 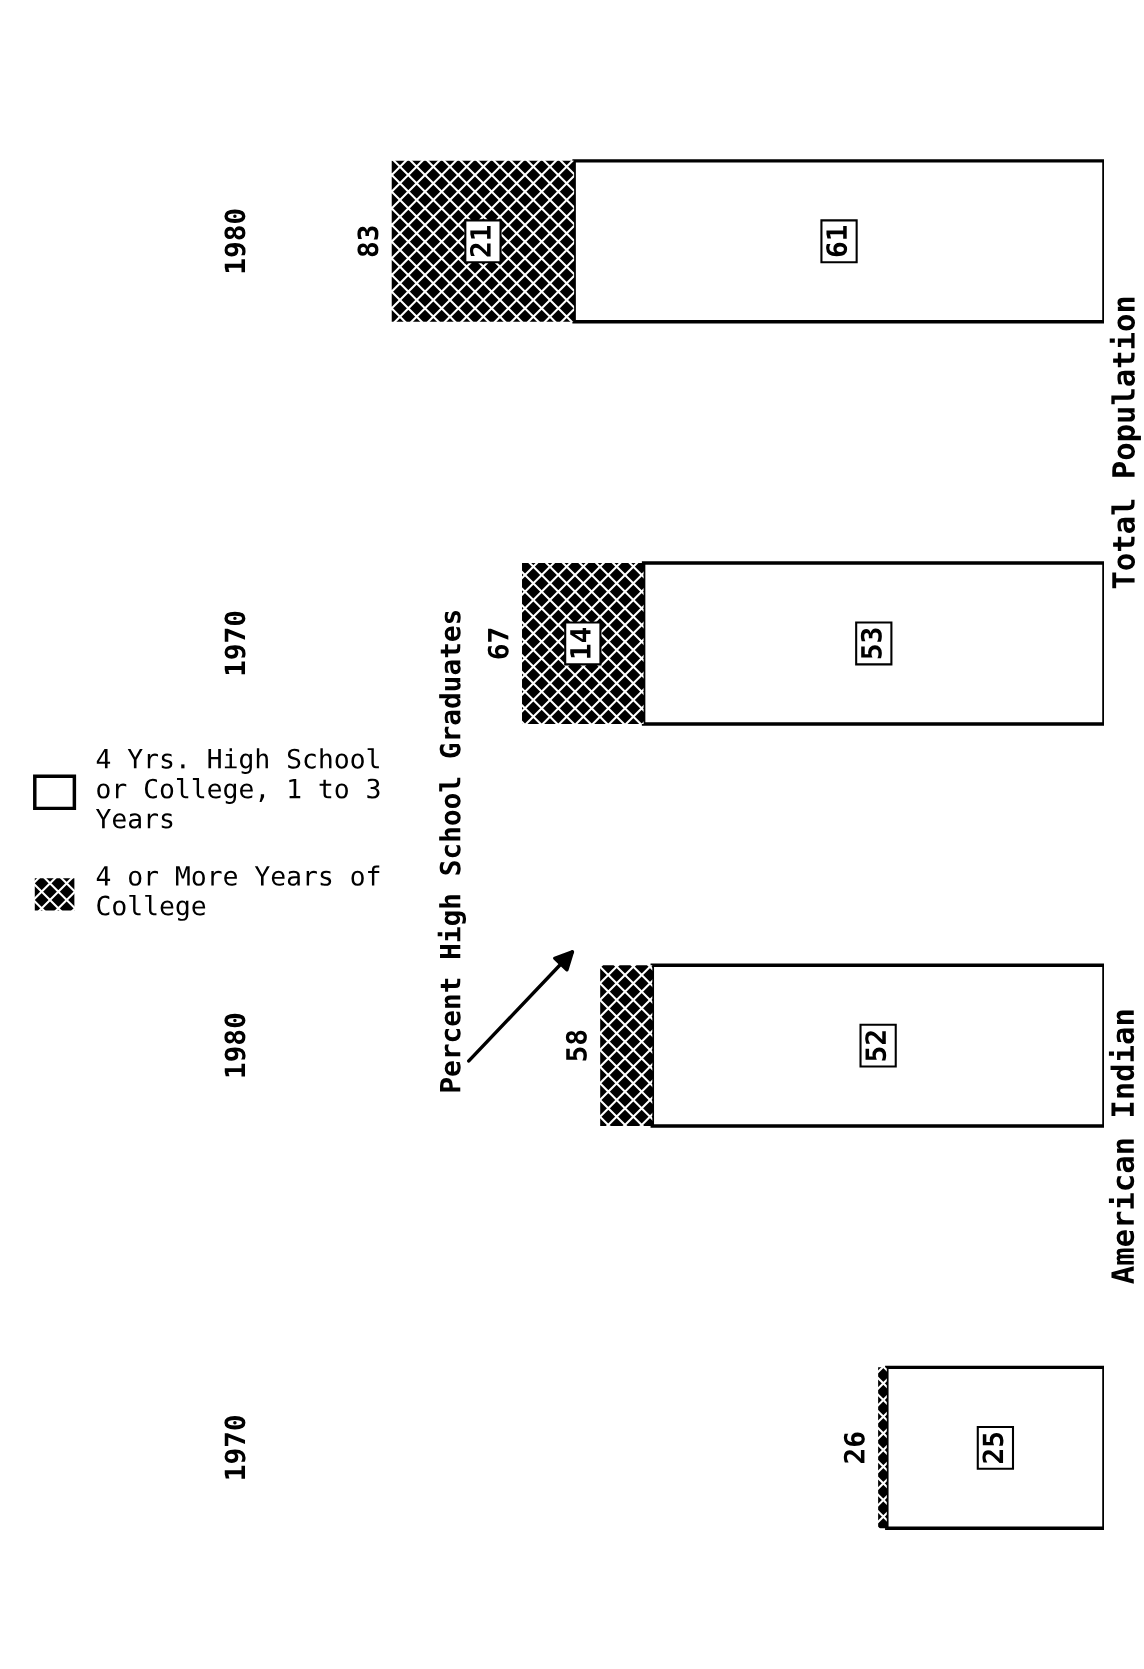 What do you see at coordinates (498, 643) in the screenshot?
I see `total-label: 67` at bounding box center [498, 643].